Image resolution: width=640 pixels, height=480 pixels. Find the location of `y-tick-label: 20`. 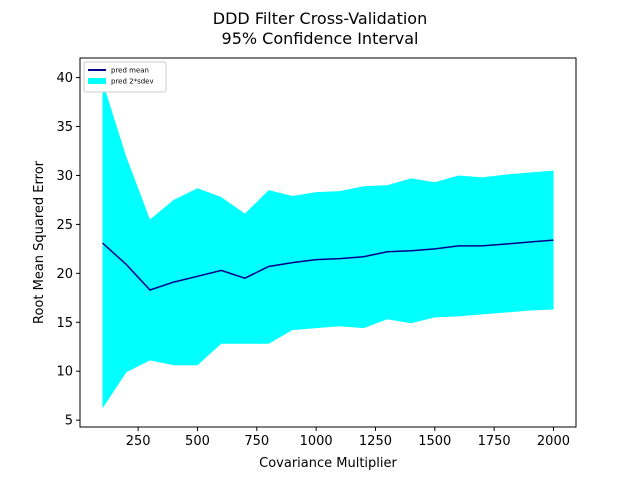

y-tick-label: 20 is located at coordinates (64, 274).